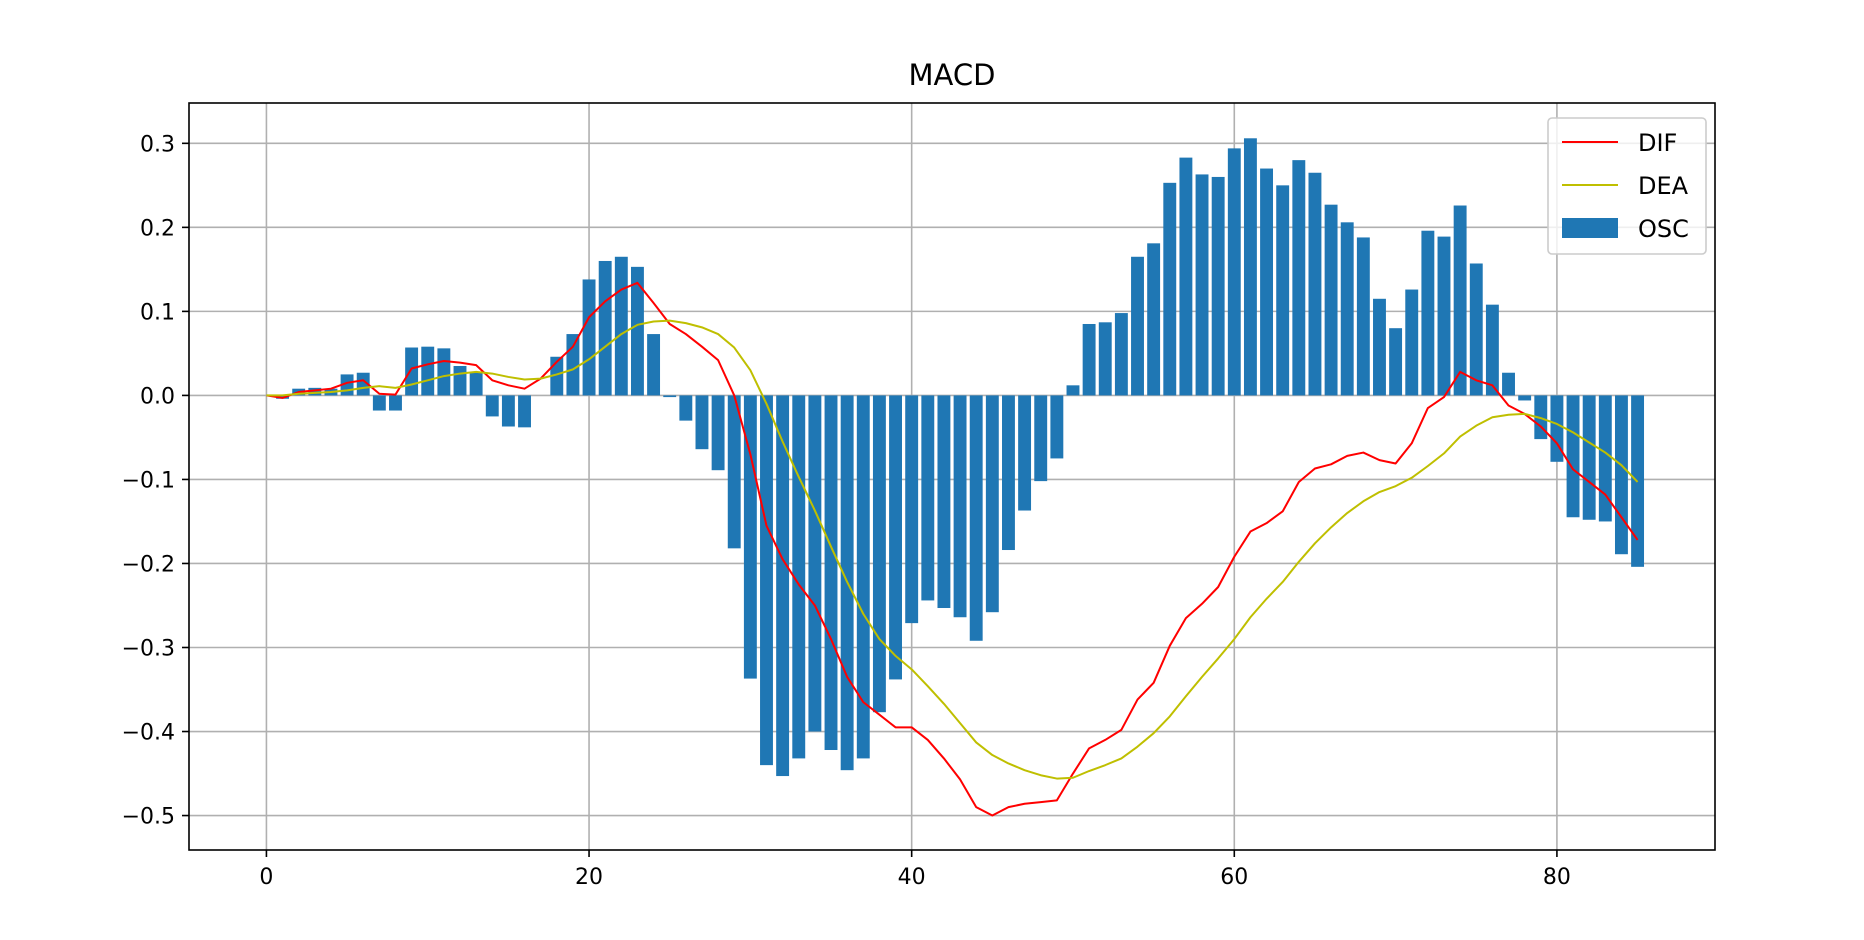  What do you see at coordinates (148, 648) in the screenshot?
I see `y-tick-label: −0.3` at bounding box center [148, 648].